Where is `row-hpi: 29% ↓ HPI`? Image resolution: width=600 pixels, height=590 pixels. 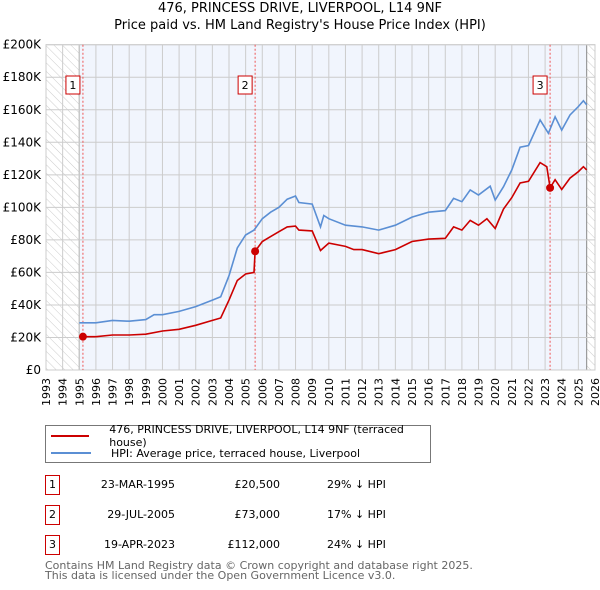
row-hpi: 29% ↓ HPI is located at coordinates (356, 484).